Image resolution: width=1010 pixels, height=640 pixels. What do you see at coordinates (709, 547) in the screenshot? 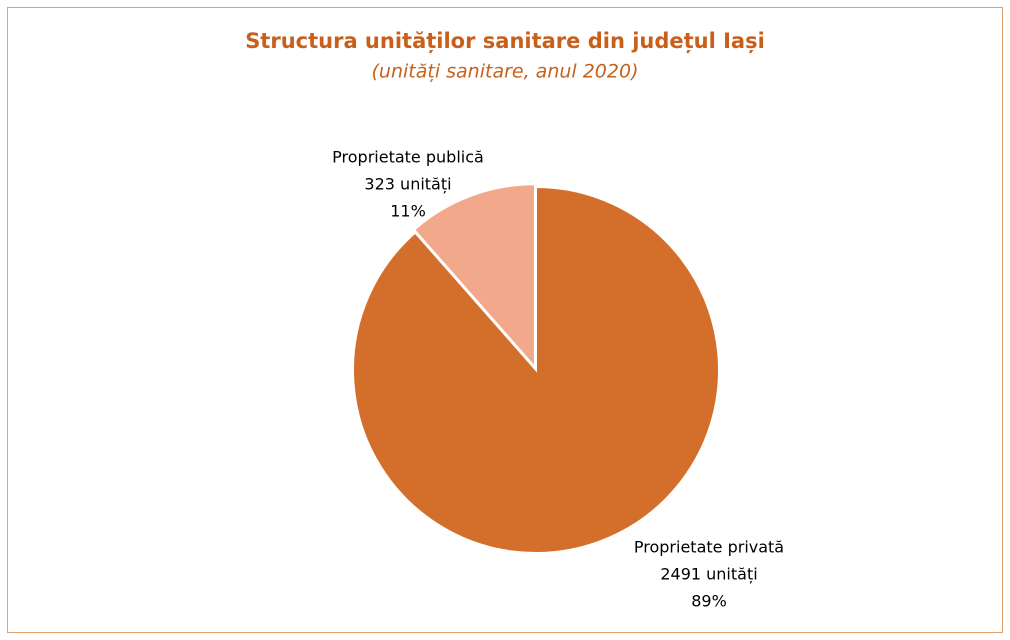
I see `slice-category-label: Proprietate privată` at bounding box center [709, 547].